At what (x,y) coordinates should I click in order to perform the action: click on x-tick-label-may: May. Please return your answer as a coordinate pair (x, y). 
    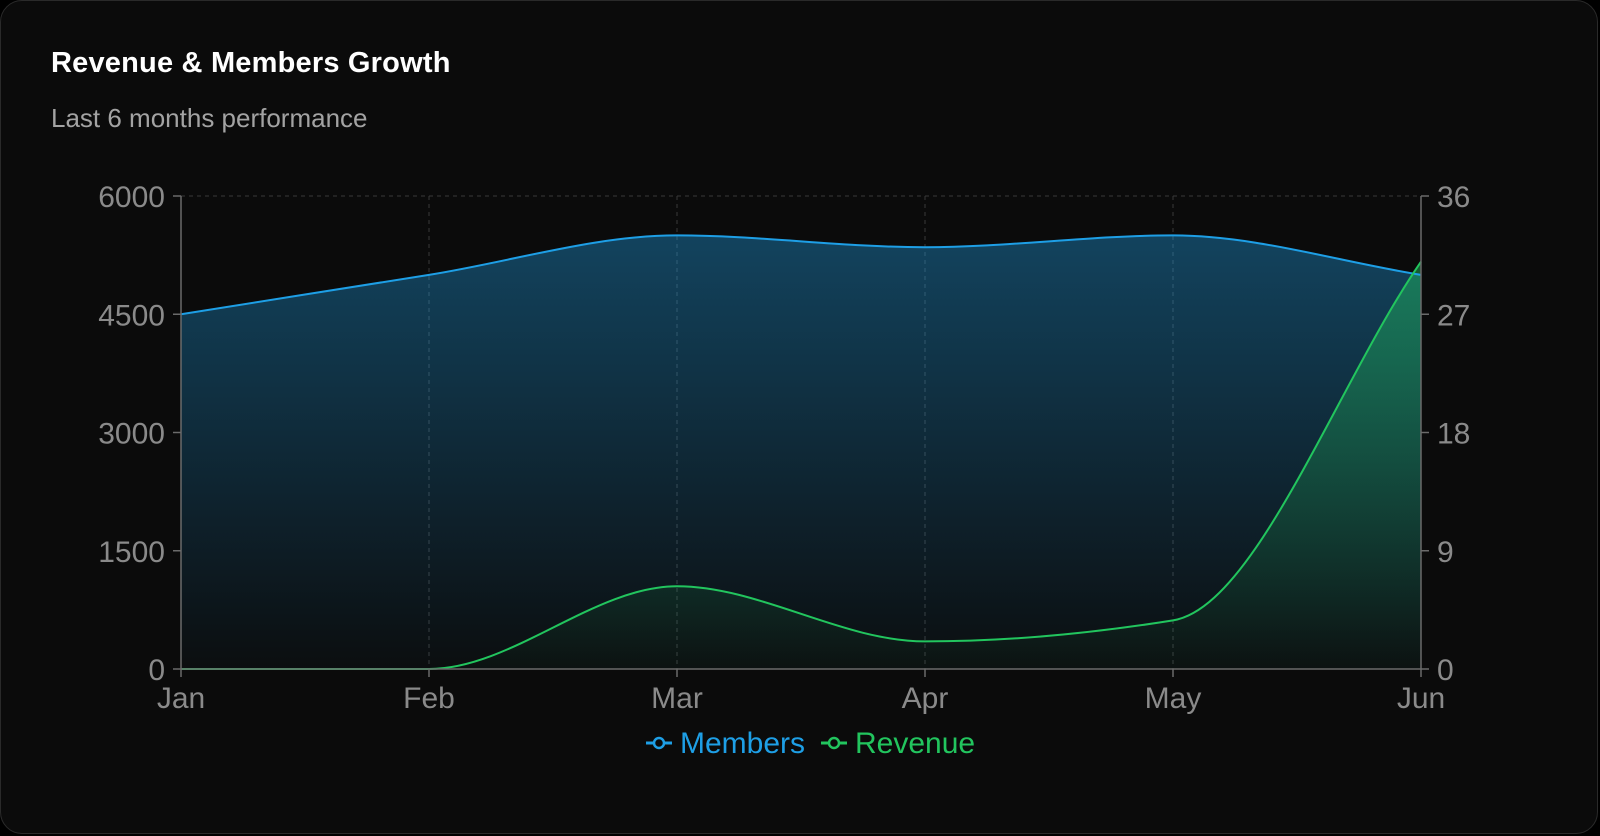
    Looking at the image, I should click on (1173, 698).